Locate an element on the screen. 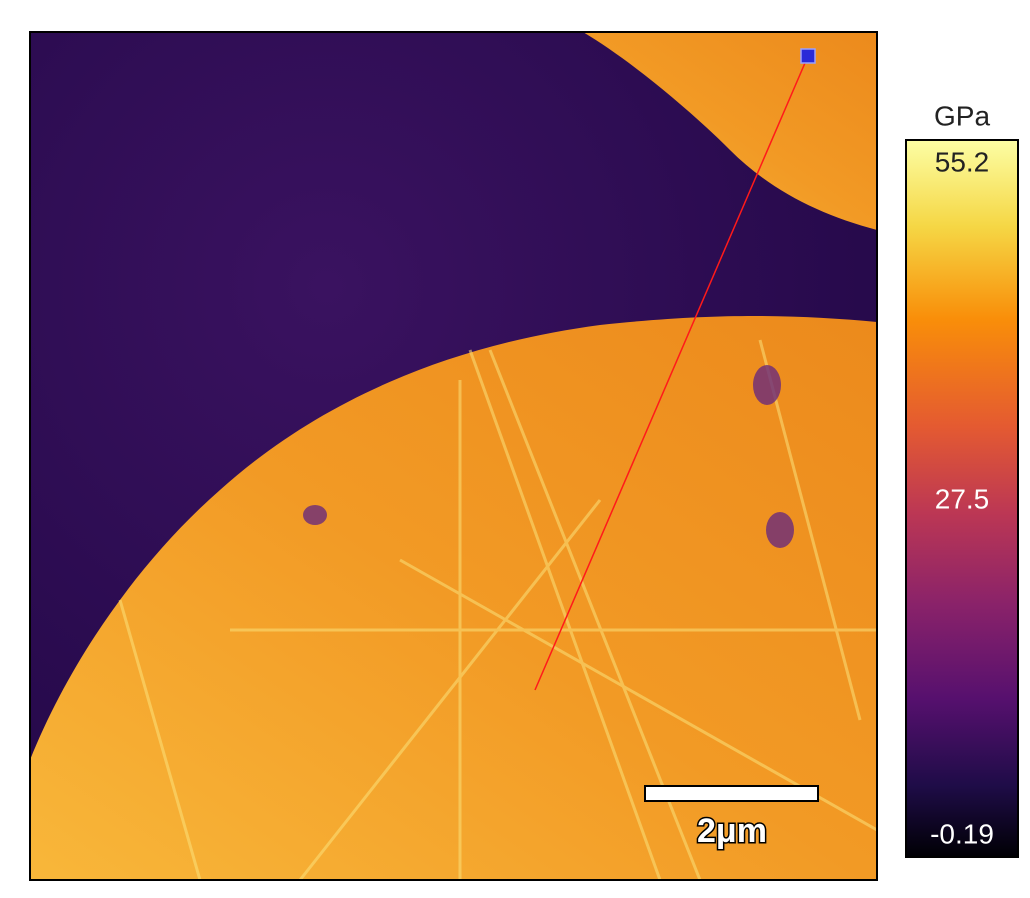  colorbar-mid: 27.5 is located at coordinates (962, 498).